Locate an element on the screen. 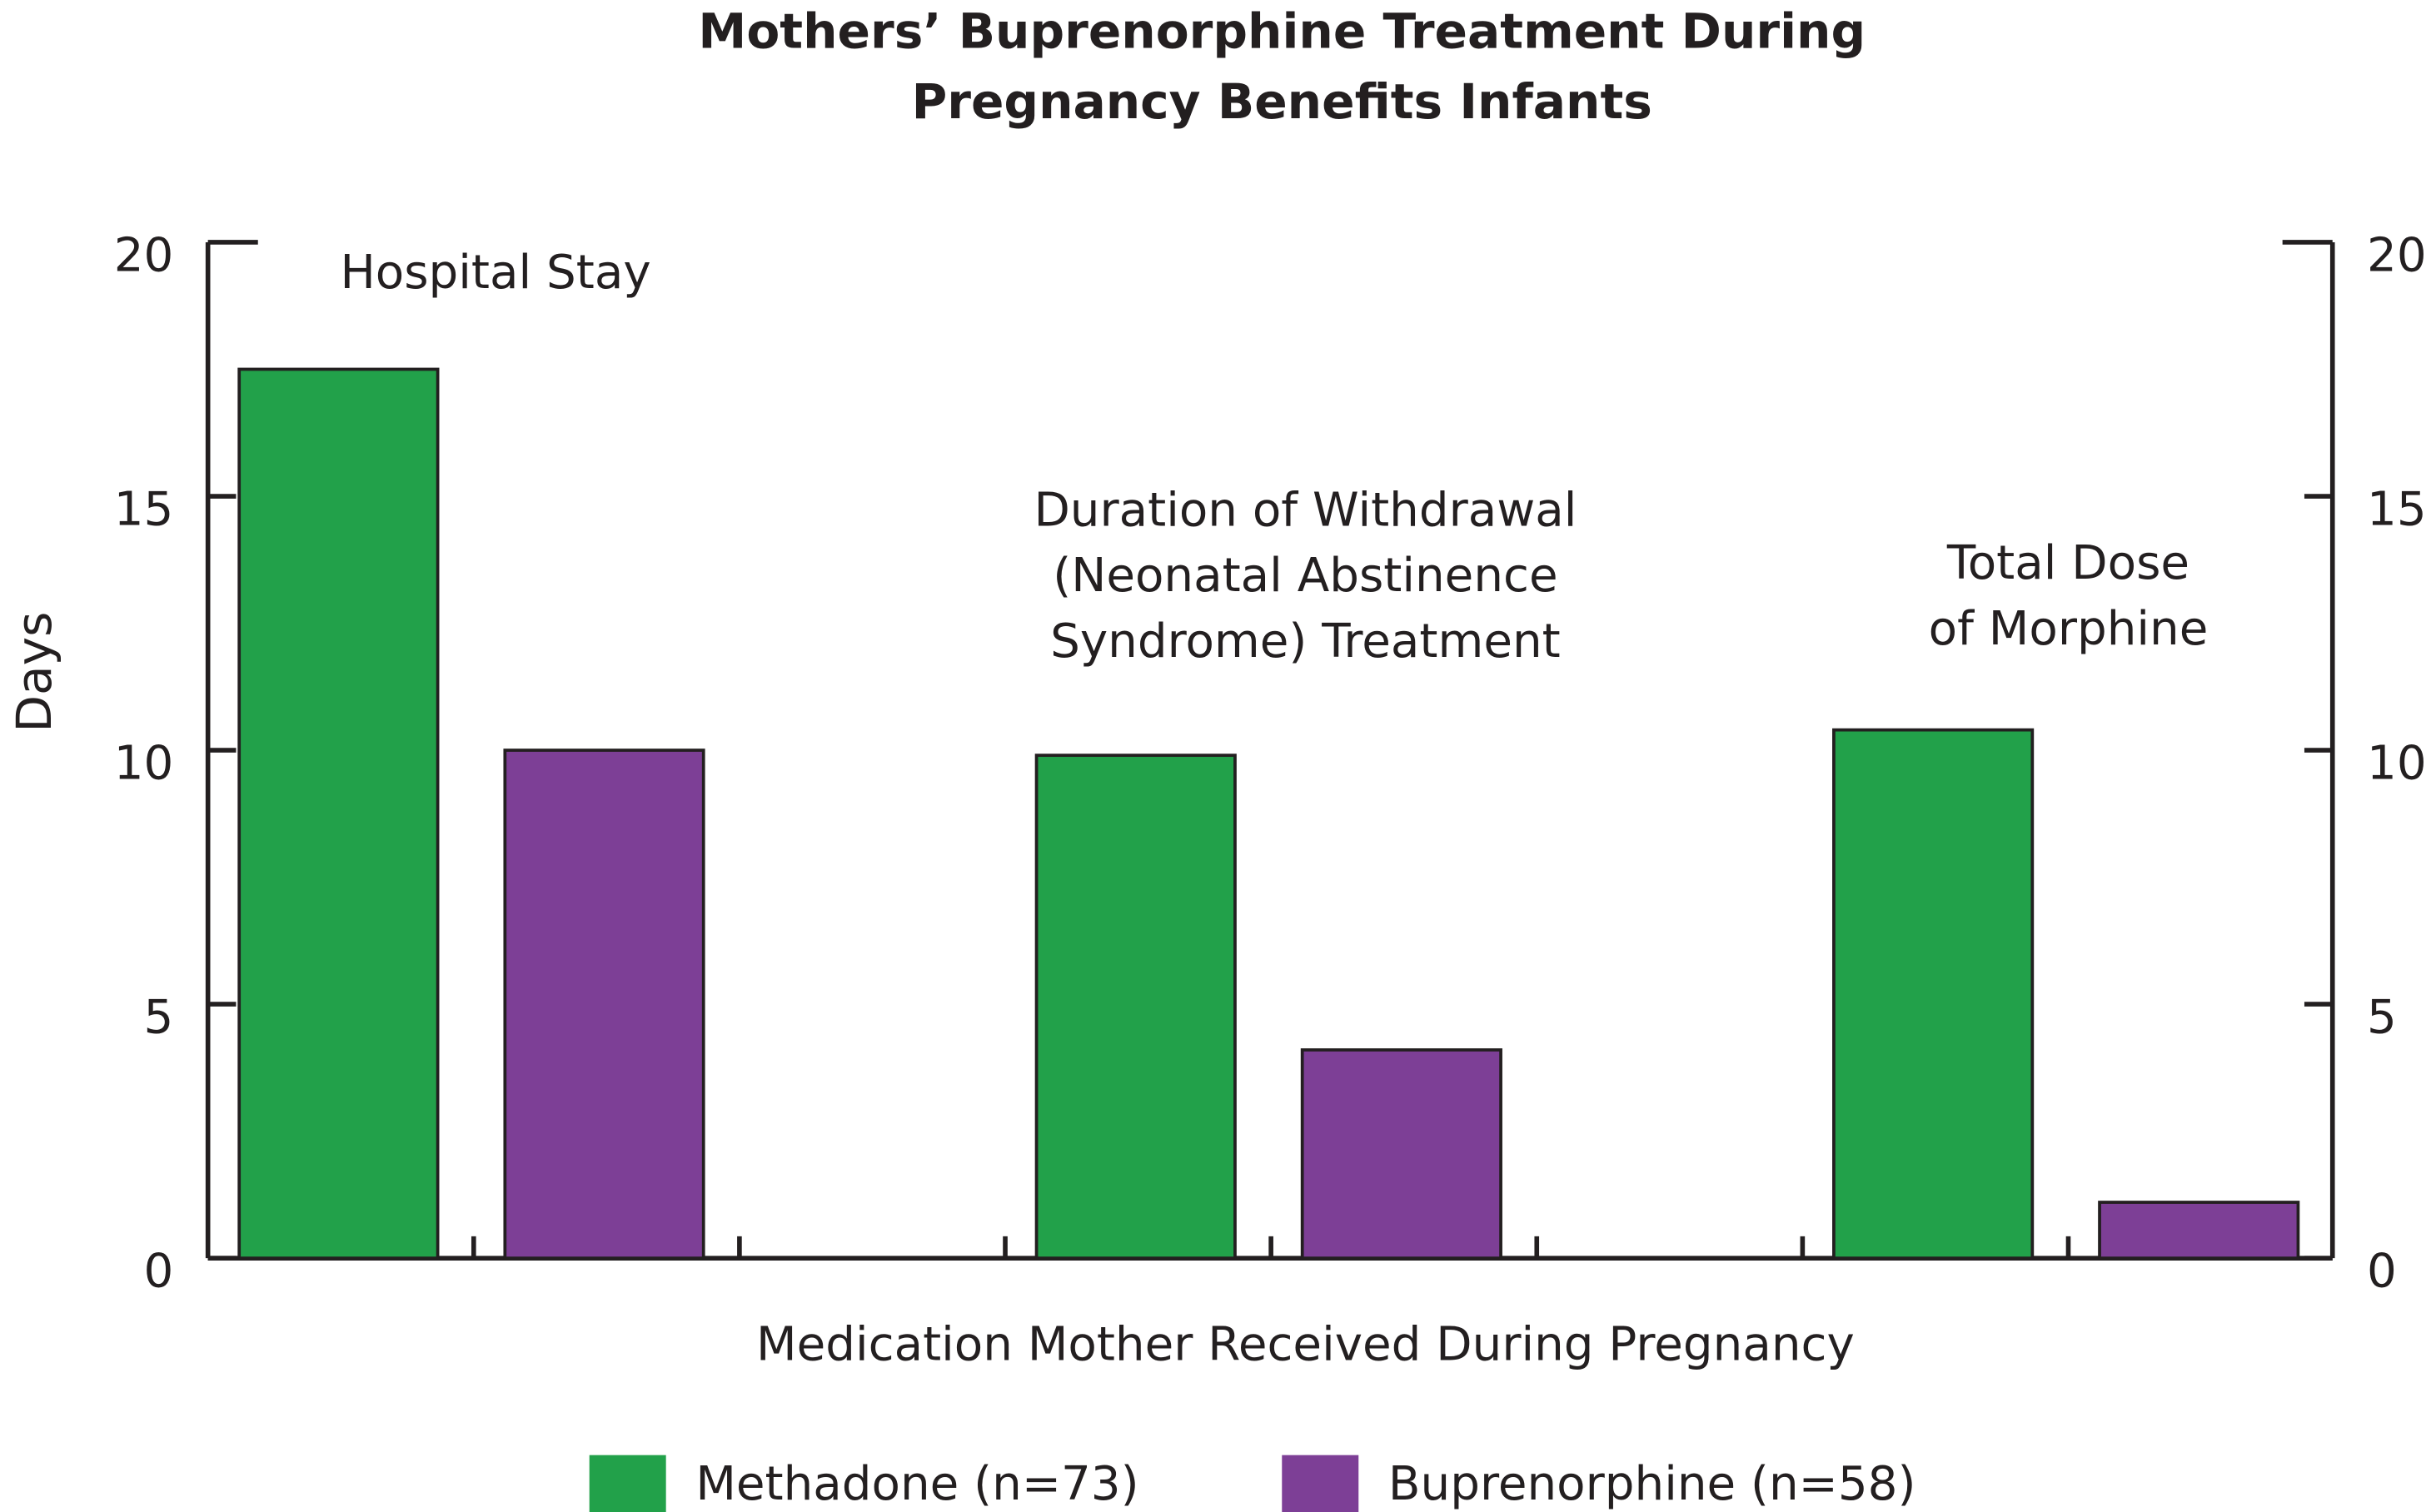  category-label: Hospital Stay is located at coordinates (495, 273).